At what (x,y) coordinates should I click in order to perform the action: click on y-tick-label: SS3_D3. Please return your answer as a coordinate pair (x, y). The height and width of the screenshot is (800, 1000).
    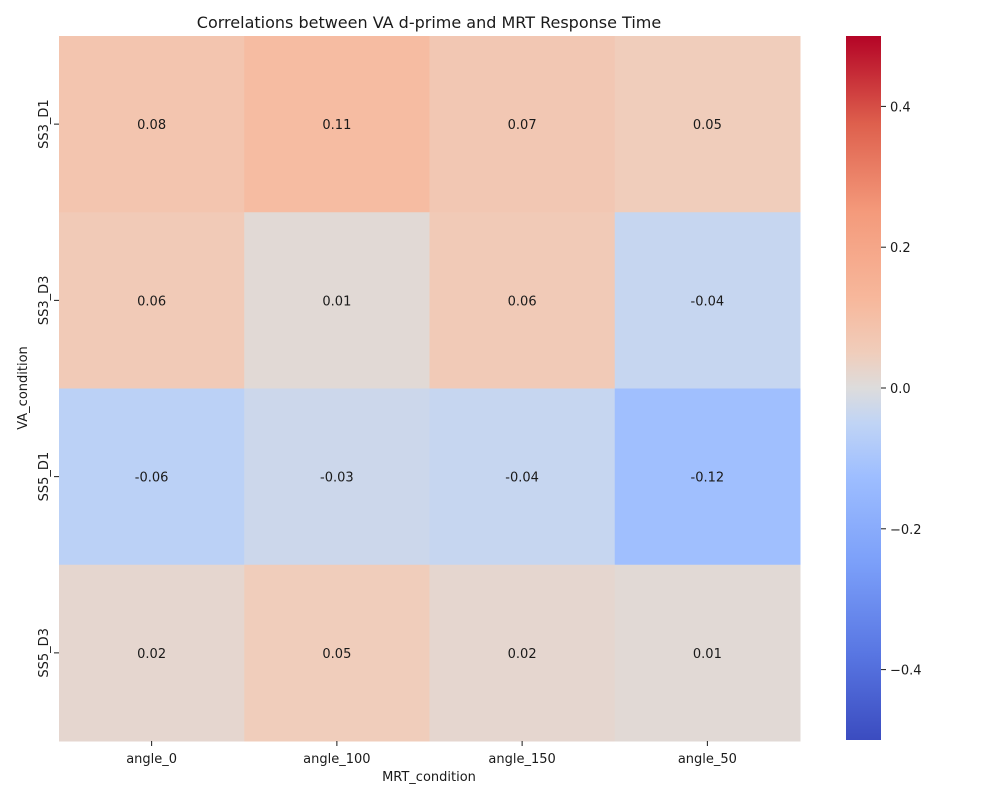
    Looking at the image, I should click on (44, 301).